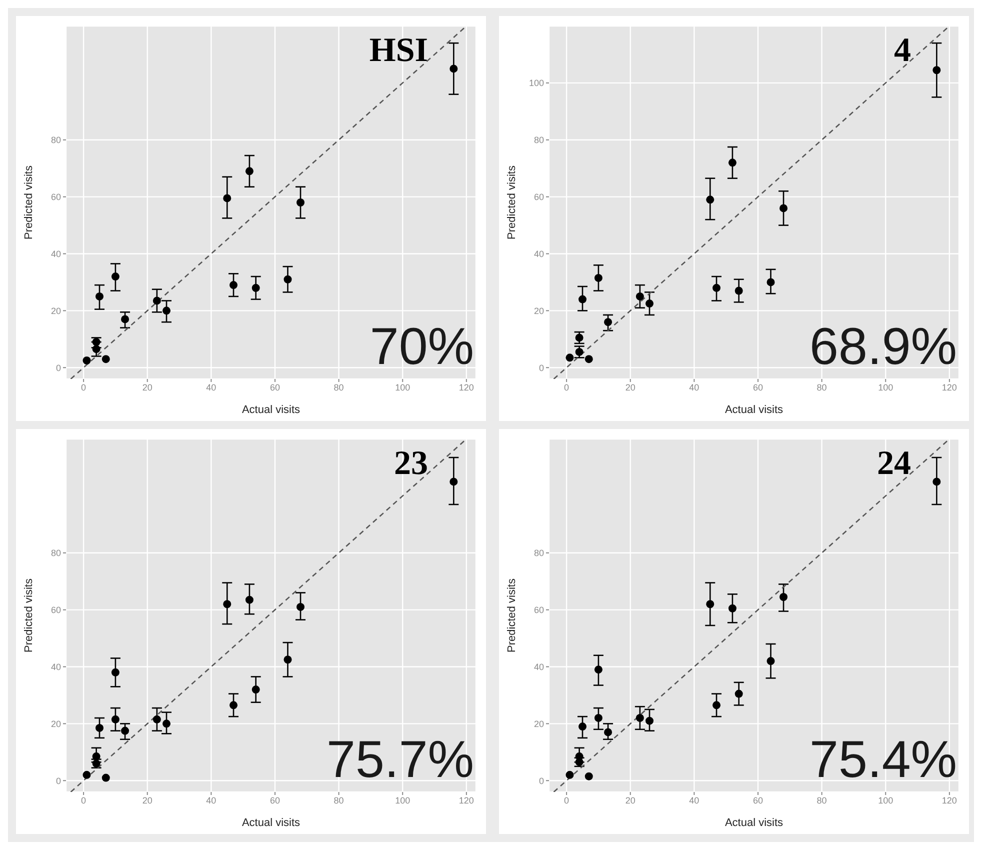  Describe the element at coordinates (883, 760) in the screenshot. I see `annotation: 75.4%` at that location.